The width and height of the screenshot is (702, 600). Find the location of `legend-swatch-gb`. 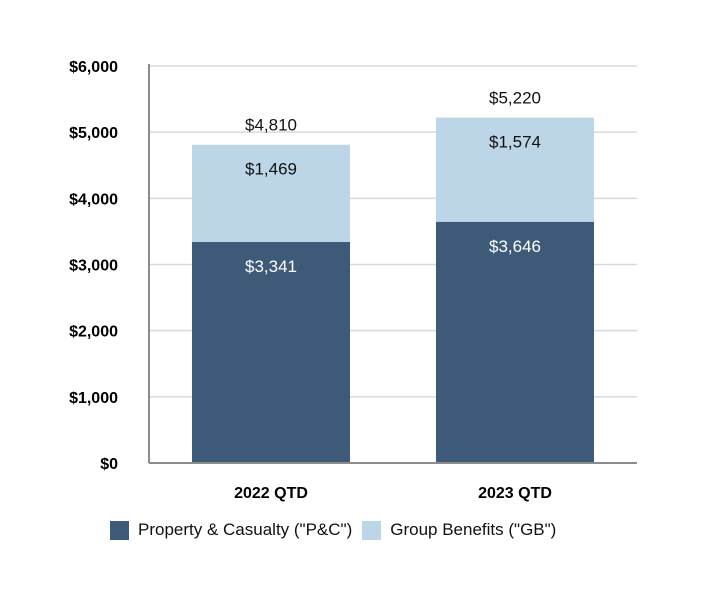

legend-swatch-gb is located at coordinates (372, 530).